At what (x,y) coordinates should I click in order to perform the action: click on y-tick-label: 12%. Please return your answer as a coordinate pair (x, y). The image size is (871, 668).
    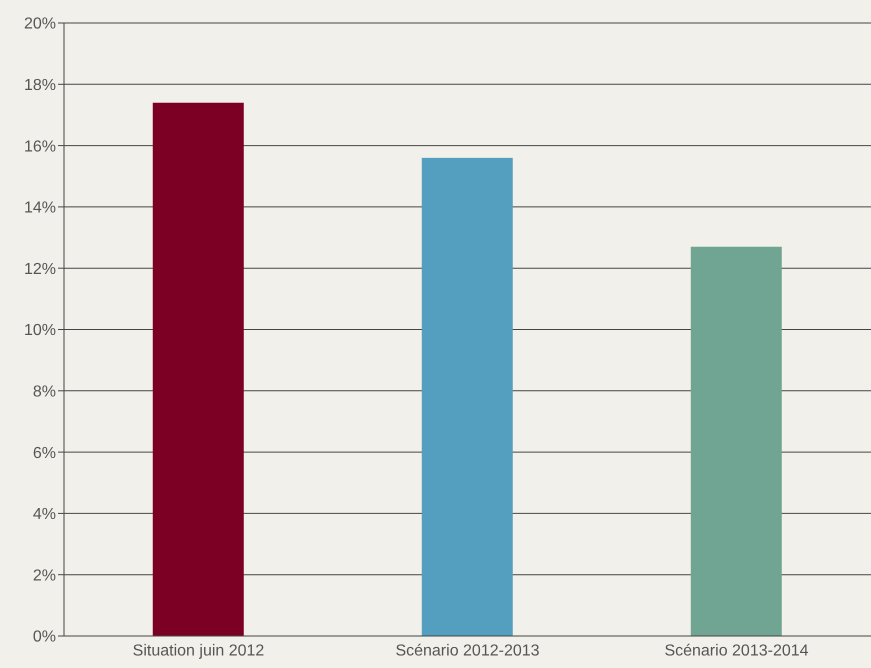
    Looking at the image, I should click on (40, 269).